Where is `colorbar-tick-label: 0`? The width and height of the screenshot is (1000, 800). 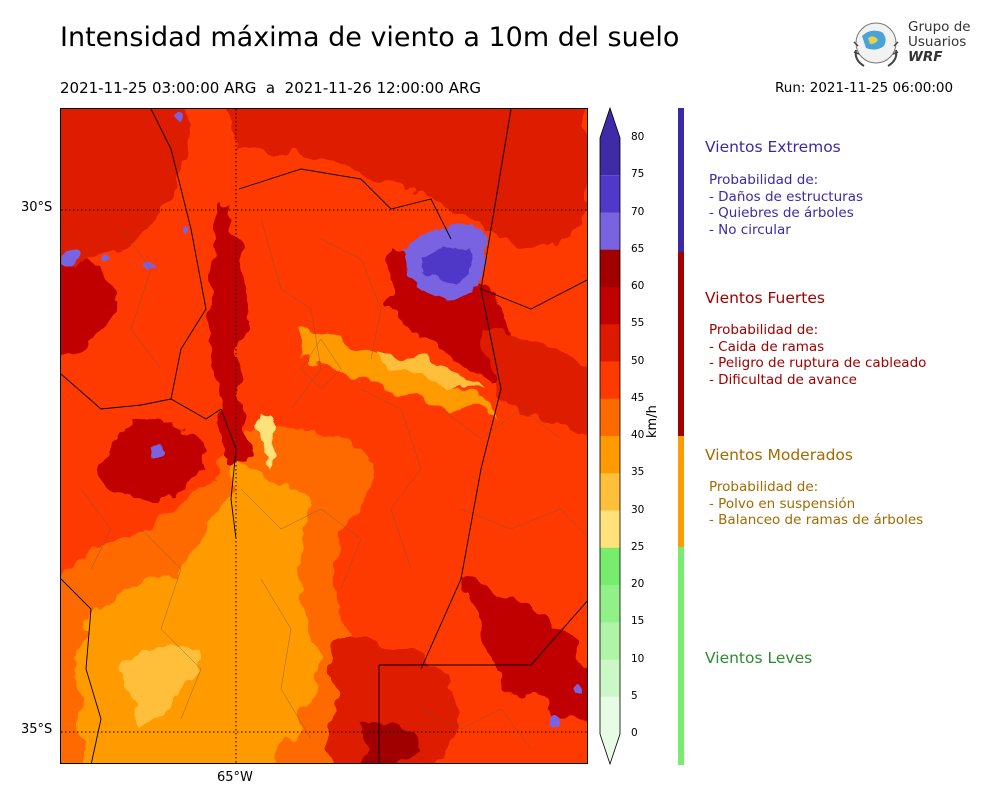 colorbar-tick-label: 0 is located at coordinates (634, 733).